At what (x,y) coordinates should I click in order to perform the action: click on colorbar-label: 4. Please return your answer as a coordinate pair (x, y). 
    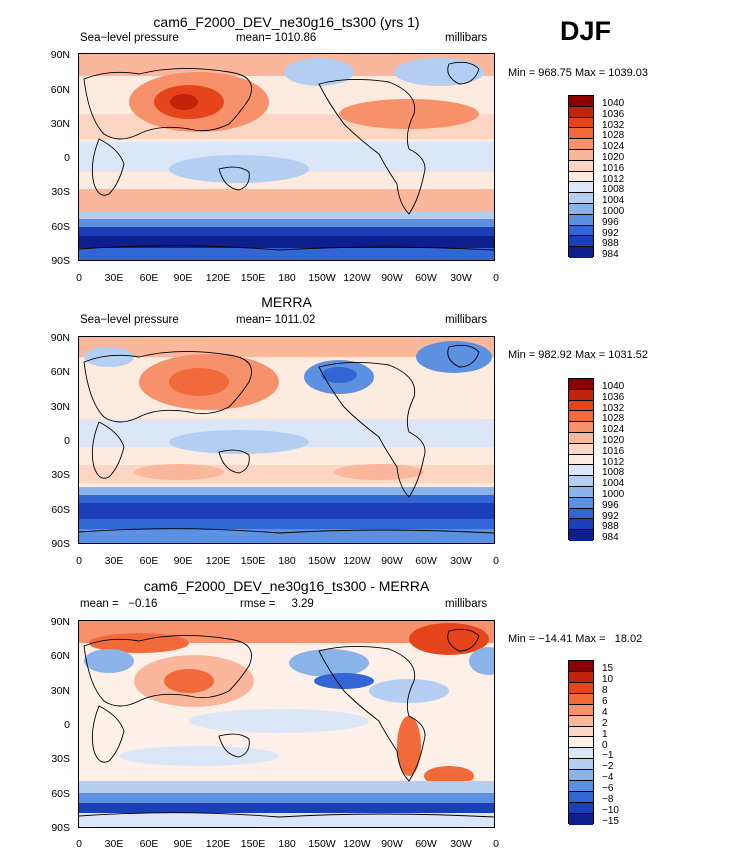
    Looking at the image, I should click on (605, 712).